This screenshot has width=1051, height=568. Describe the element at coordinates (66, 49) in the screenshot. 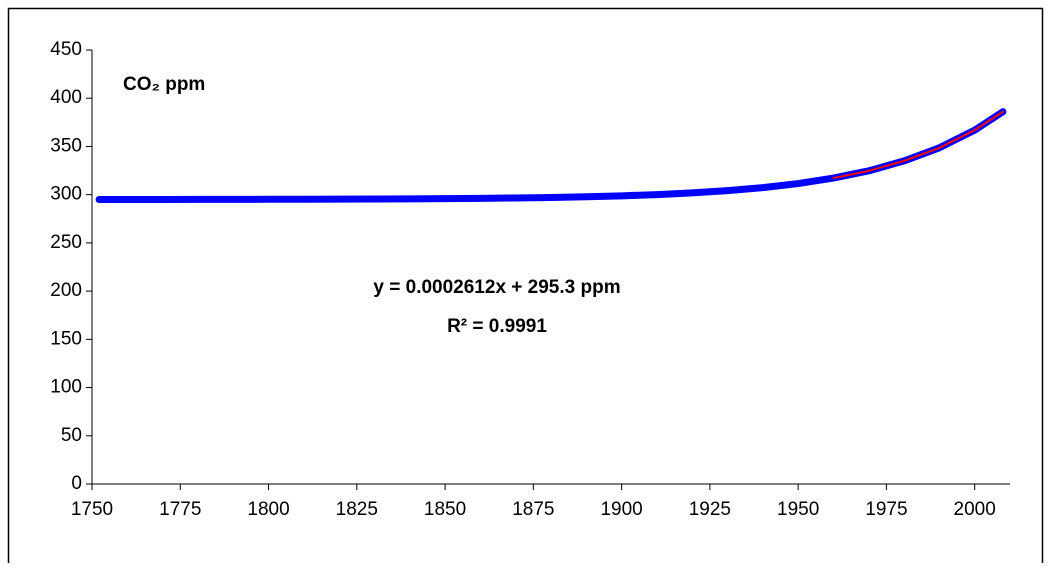

I see `y-tick-label: 450` at that location.